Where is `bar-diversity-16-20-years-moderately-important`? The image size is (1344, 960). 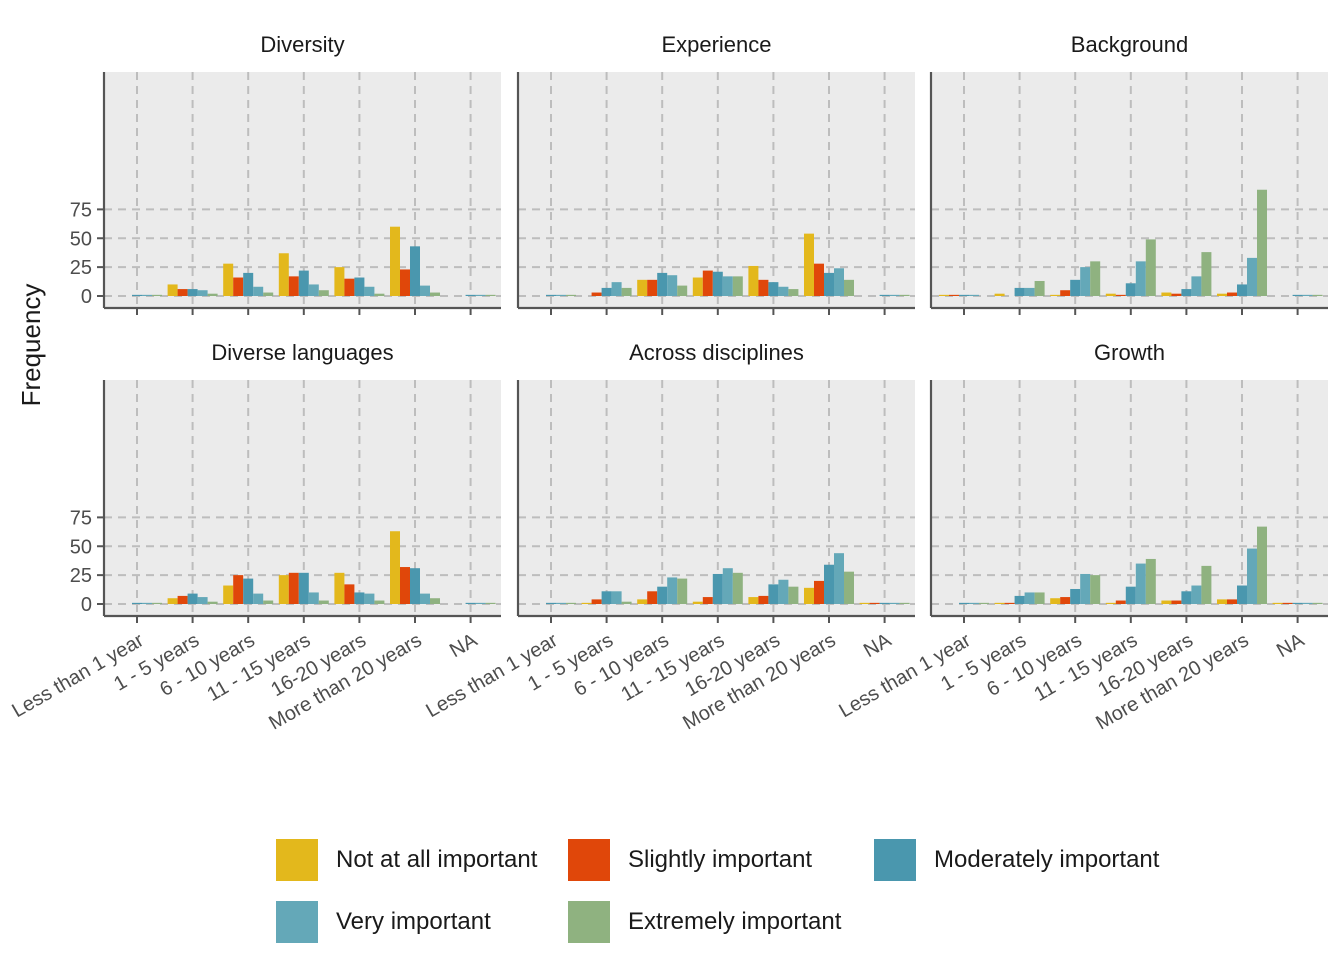
bar-diversity-16-20-years-moderately-important is located at coordinates (359, 286).